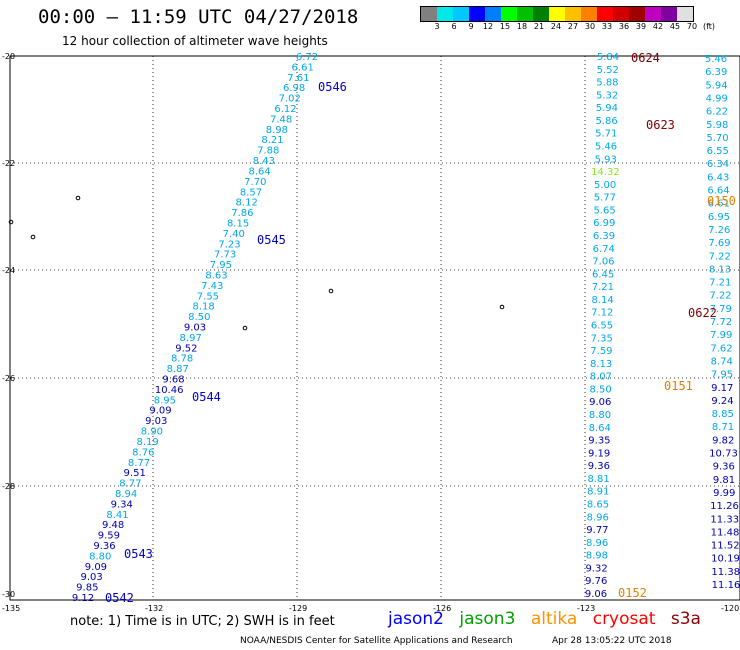 The height and width of the screenshot is (650, 740). What do you see at coordinates (580, 28) in the screenshot?
I see `color-legend-labels: 3 6 9 12 15 18 21 24 27 30 33 36 39 42 45 70 (ft)` at bounding box center [580, 28].